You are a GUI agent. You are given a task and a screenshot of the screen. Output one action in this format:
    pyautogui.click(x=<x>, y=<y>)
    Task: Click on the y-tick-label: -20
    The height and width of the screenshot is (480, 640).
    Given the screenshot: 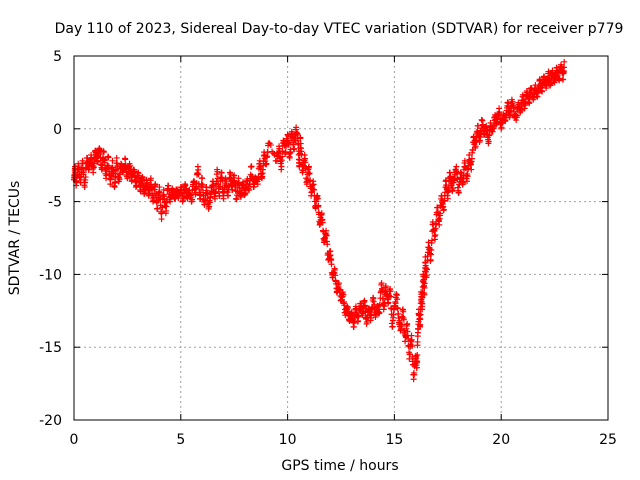 What is the action you would take?
    pyautogui.click(x=50, y=421)
    